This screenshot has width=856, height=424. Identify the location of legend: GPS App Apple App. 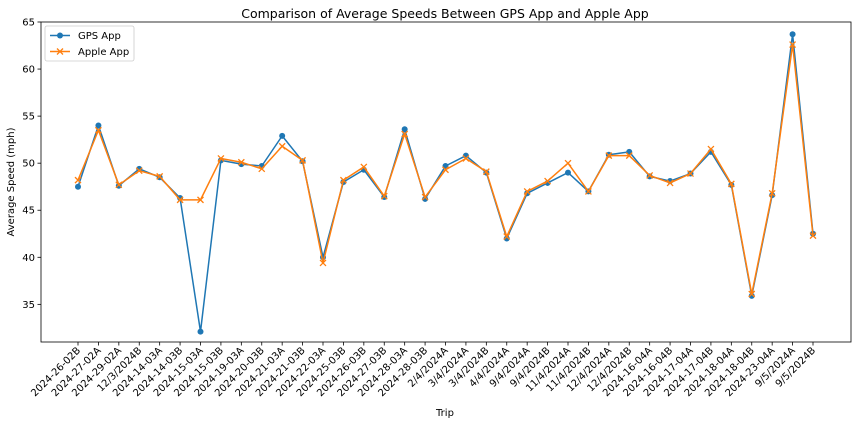
(89, 43).